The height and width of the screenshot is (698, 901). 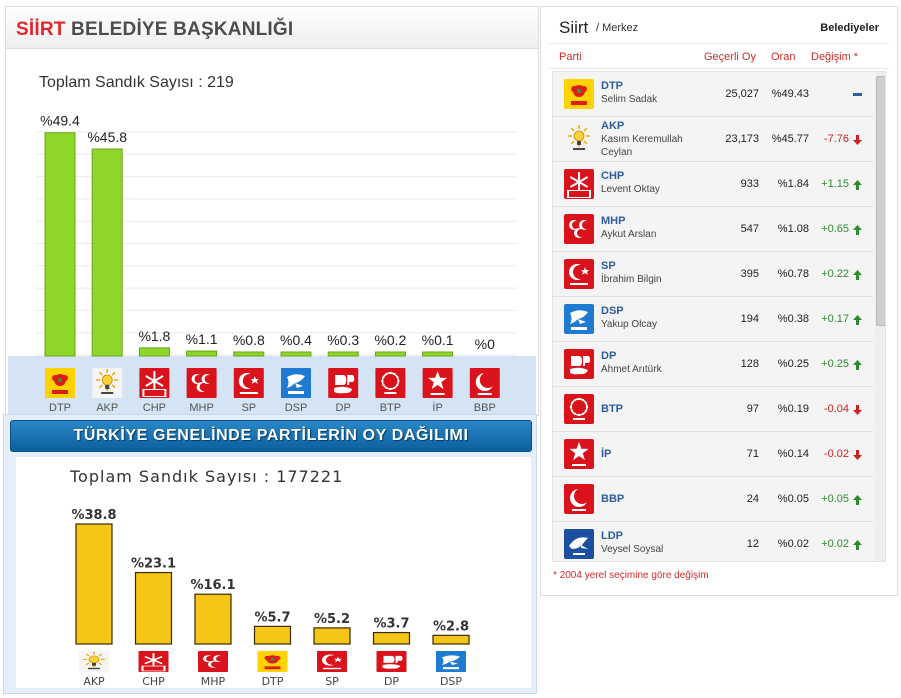 I want to click on results-header: Siirt / Merkez Belediyeler, so click(x=719, y=25).